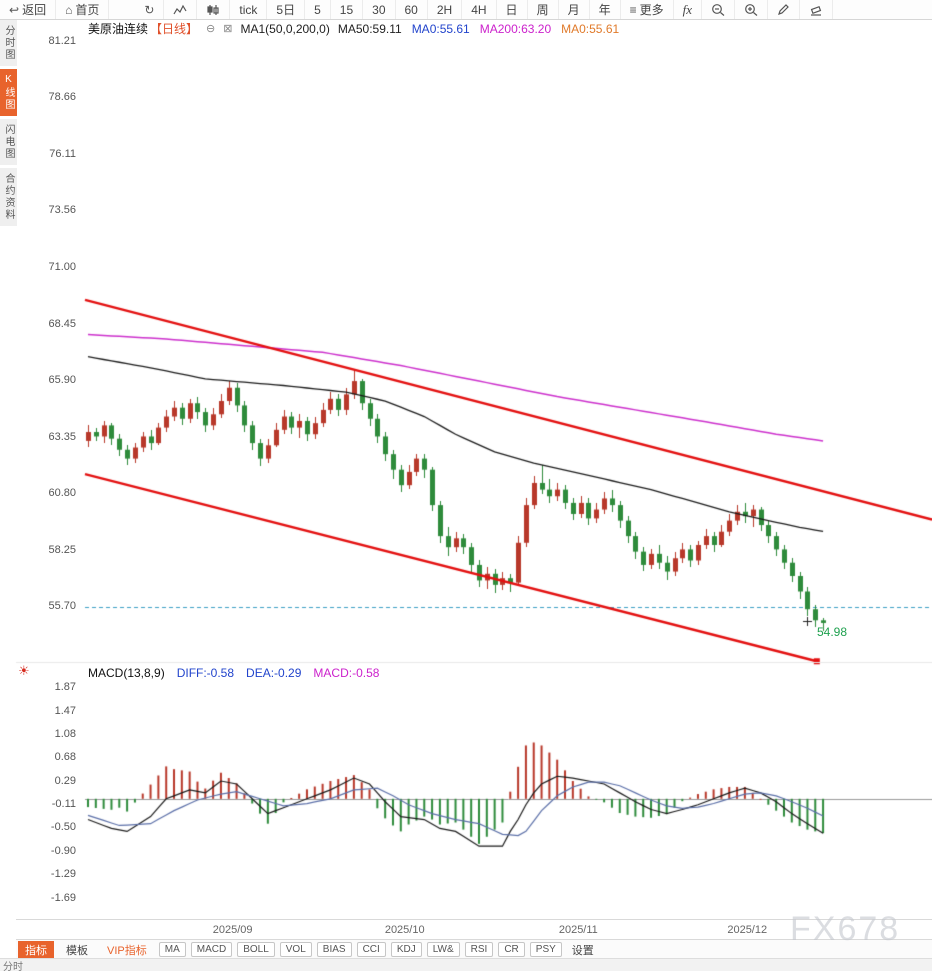  Describe the element at coordinates (62, 436) in the screenshot. I see `main-y-tick: 63.35` at that location.